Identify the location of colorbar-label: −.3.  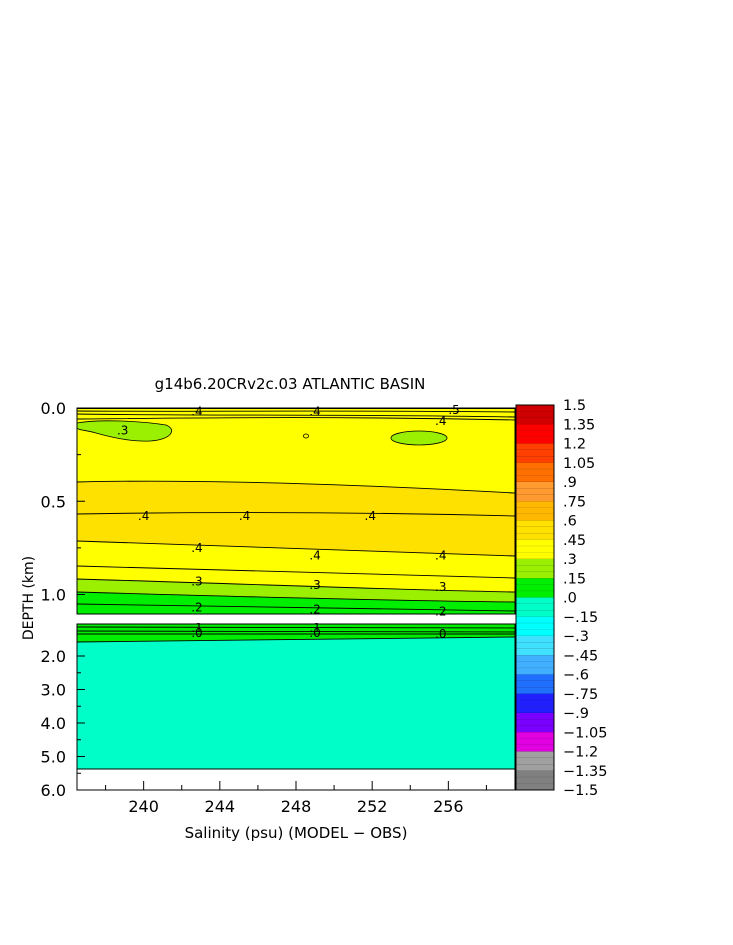
(576, 637).